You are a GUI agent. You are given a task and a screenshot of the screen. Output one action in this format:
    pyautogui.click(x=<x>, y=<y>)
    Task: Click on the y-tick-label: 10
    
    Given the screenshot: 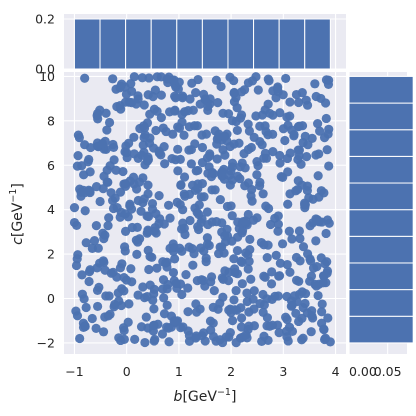 What is the action you would take?
    pyautogui.click(x=47, y=76)
    